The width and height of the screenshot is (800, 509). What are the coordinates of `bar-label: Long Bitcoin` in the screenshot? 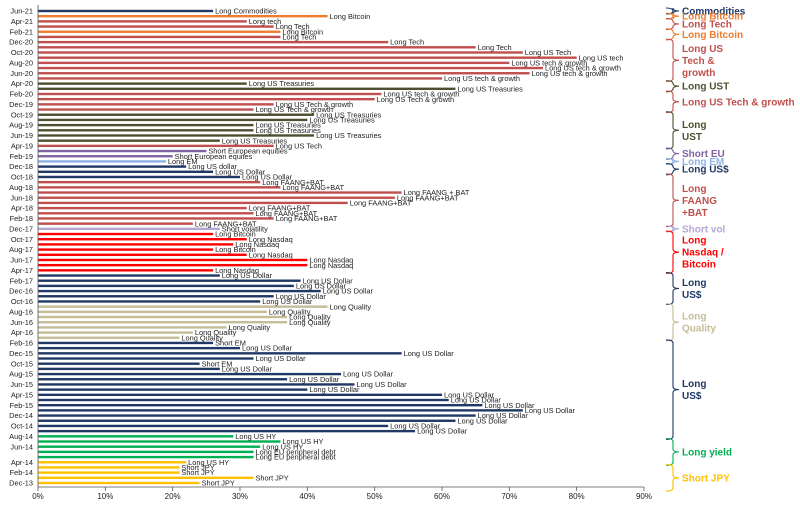 It's located at (235, 234).